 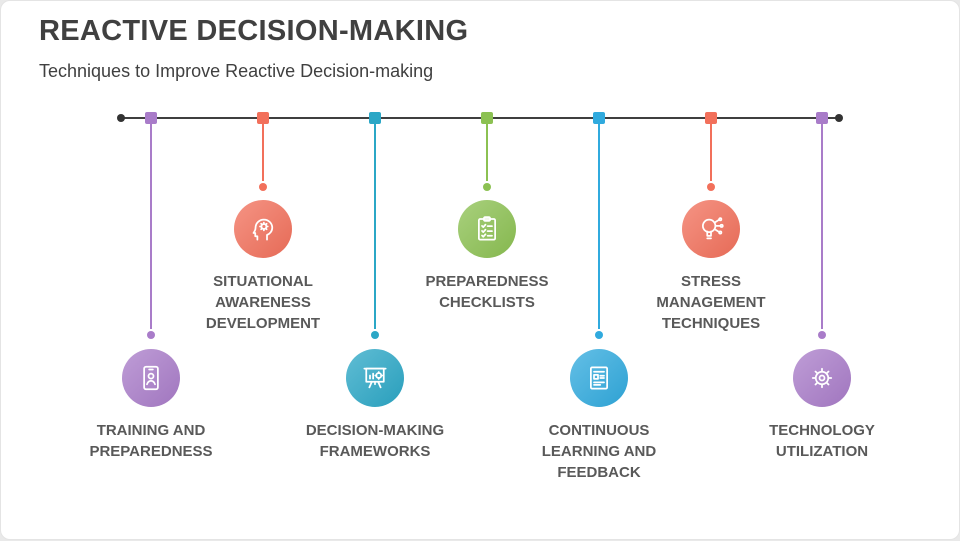 What do you see at coordinates (254, 31) in the screenshot?
I see `page-title: REACTIVE DECISION-MAKING` at bounding box center [254, 31].